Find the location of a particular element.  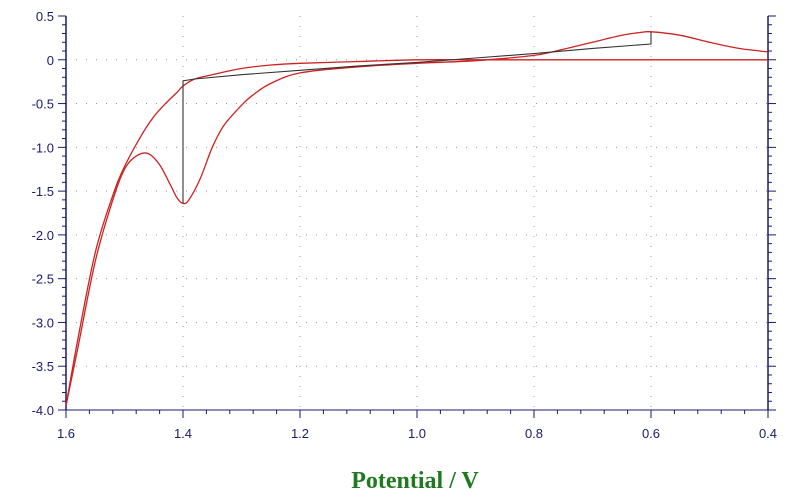

y-tick-label: -2.0 is located at coordinates (43, 235).